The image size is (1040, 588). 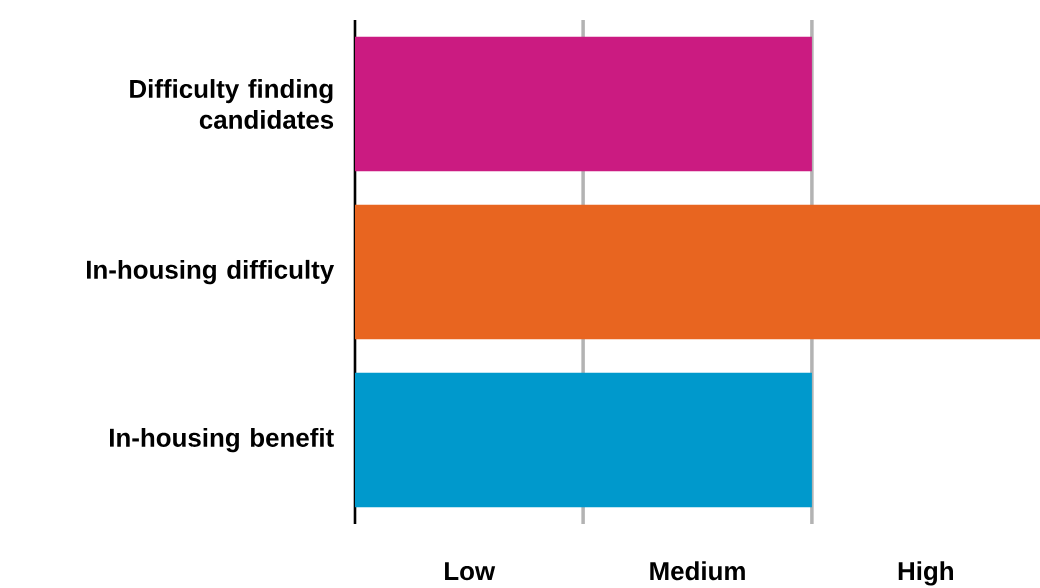 I want to click on text: Low, so click(x=470, y=571).